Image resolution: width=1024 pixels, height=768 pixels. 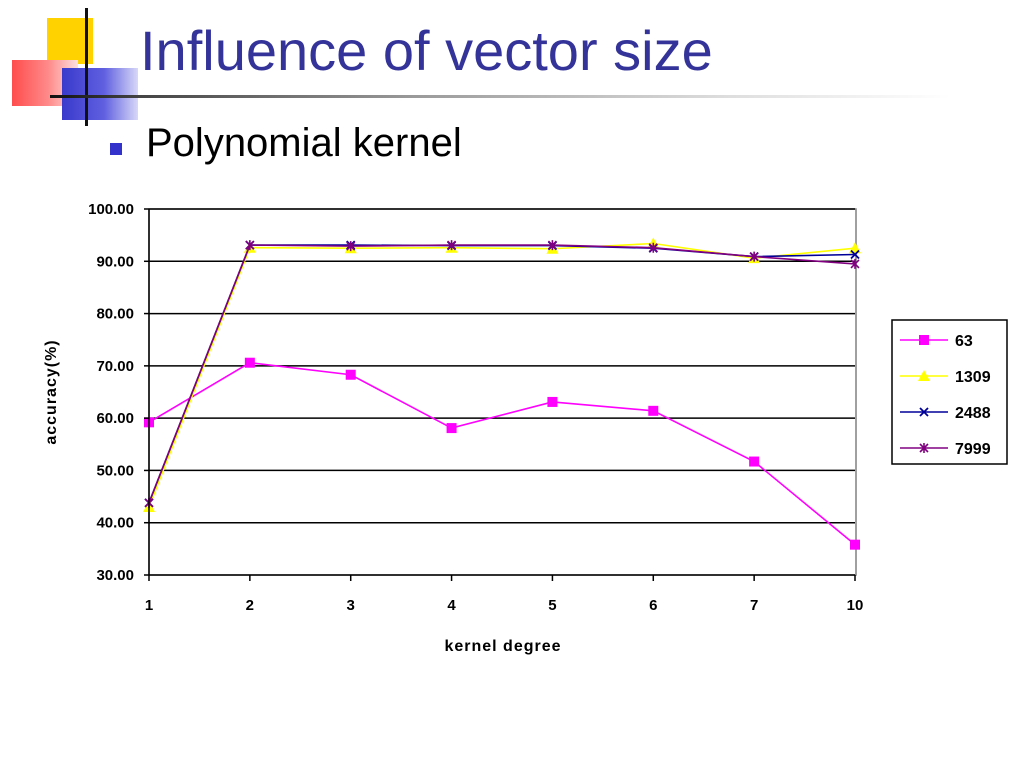 What do you see at coordinates (51, 391) in the screenshot?
I see `y-axis-title: accuracy(%)` at bounding box center [51, 391].